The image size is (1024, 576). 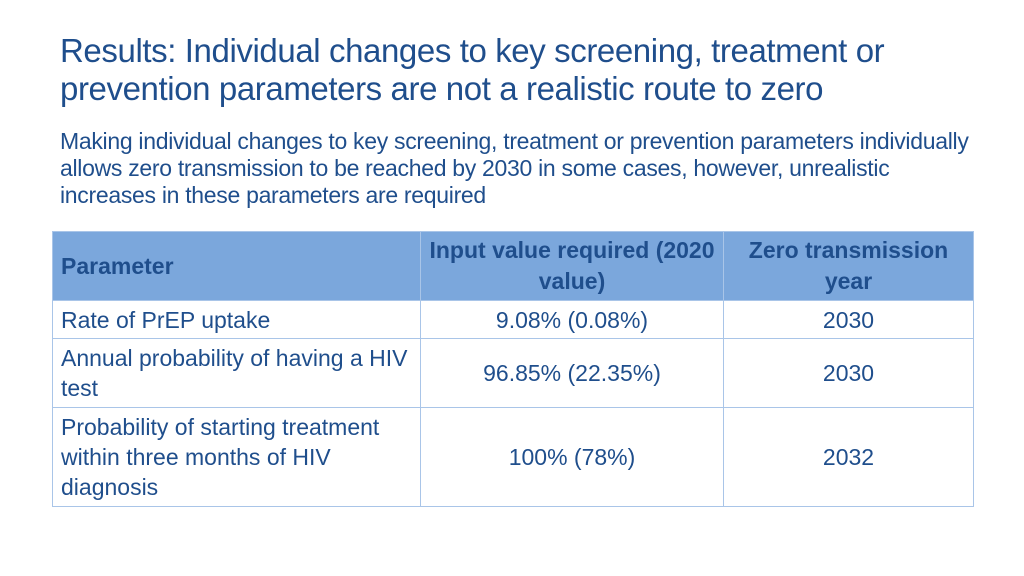 What do you see at coordinates (572, 373) in the screenshot?
I see `cell-input-value: 96.85% (22.35%)` at bounding box center [572, 373].